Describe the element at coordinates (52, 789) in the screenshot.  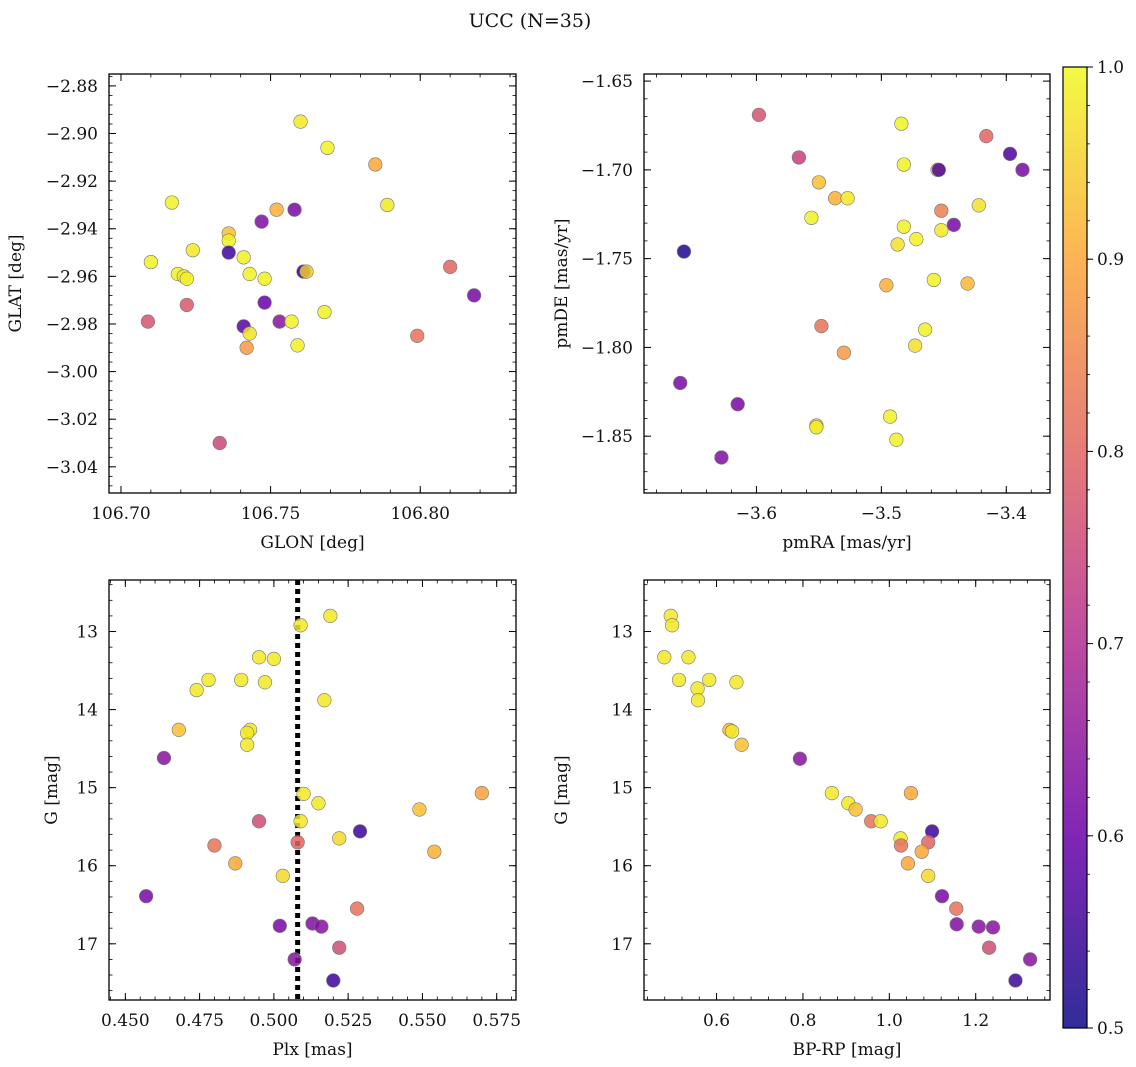
I see `y-axis-label: G [mag]` at that location.